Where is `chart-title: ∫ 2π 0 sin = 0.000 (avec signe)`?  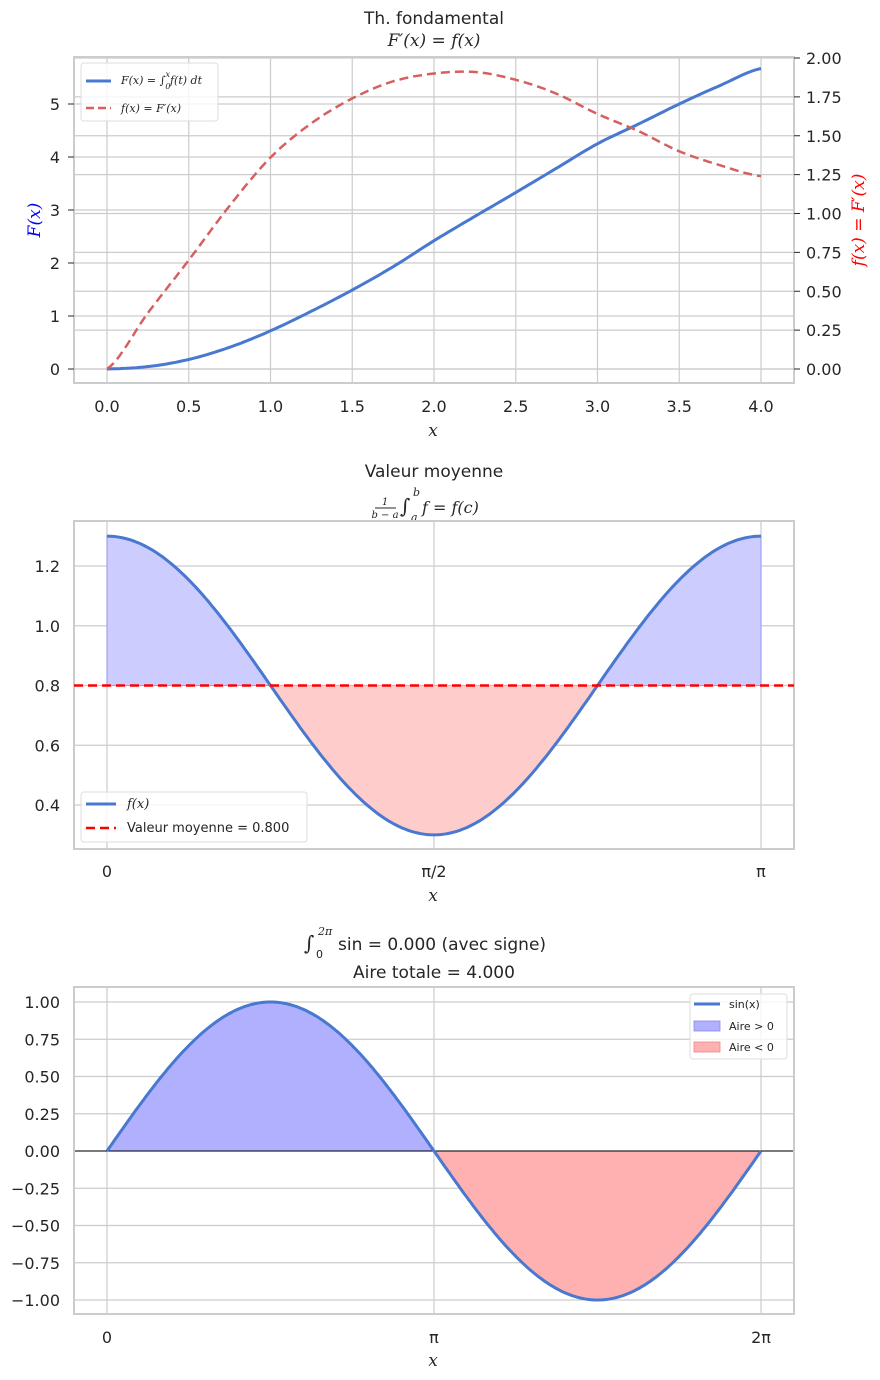
chart-title: ∫ 2π 0 sin = 0.000 (avec signe) is located at coordinates (425, 943).